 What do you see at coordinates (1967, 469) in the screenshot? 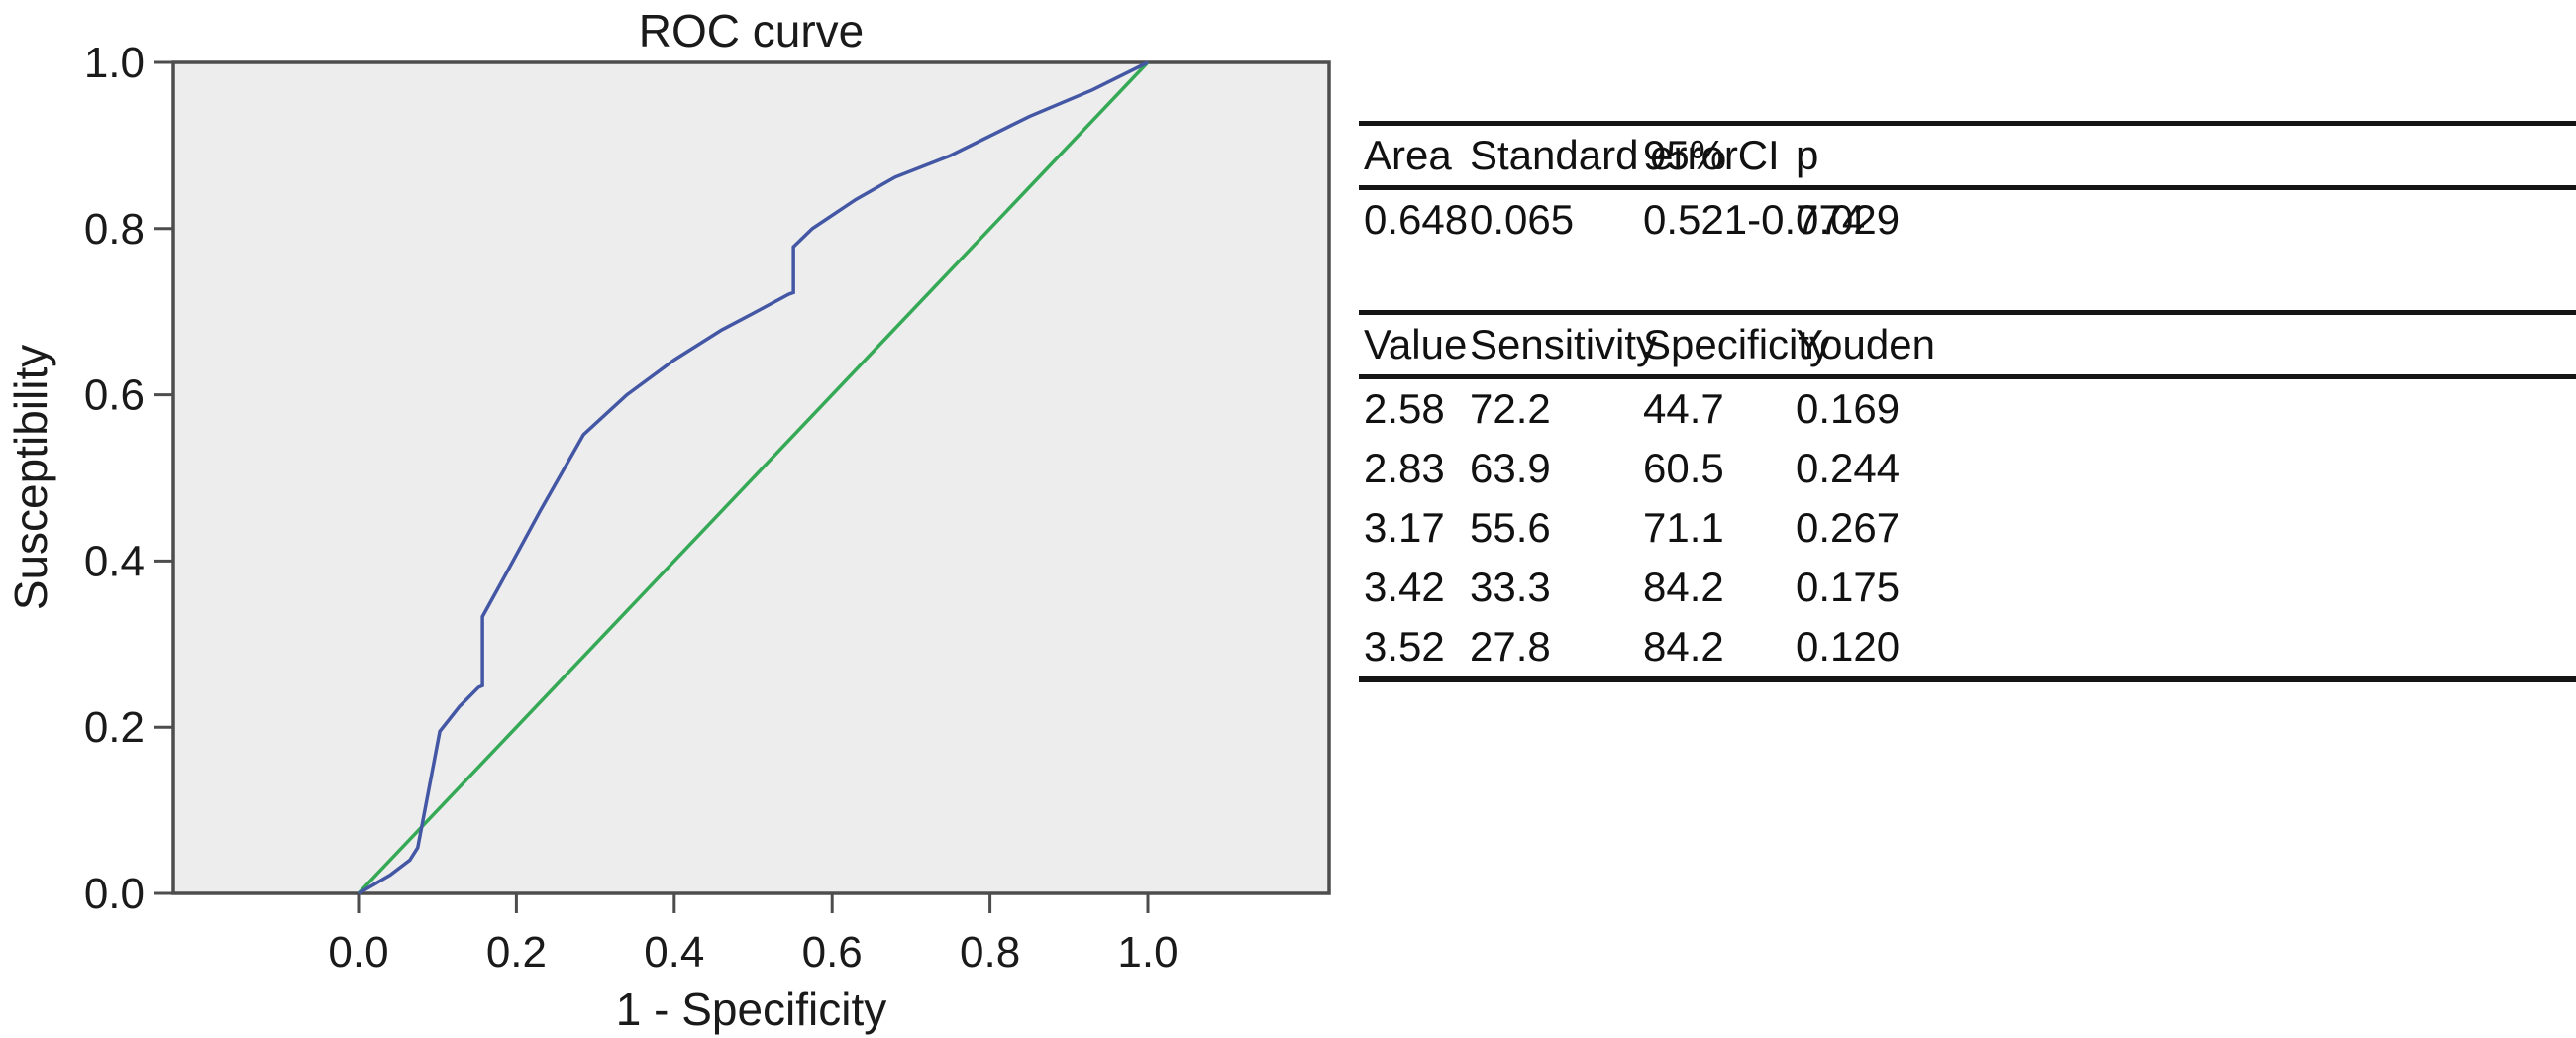
I see `table-row: 2.83 63.9 60.5 0.244` at bounding box center [1967, 469].